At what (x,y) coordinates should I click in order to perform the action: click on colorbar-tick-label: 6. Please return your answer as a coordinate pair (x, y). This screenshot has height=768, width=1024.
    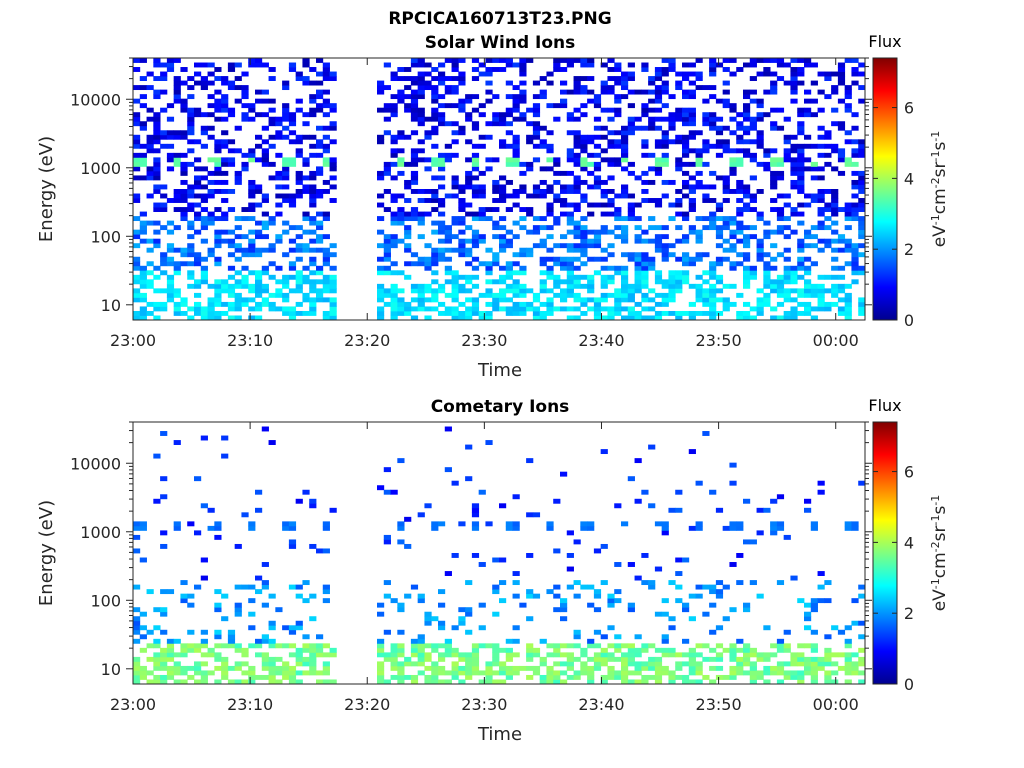
    Looking at the image, I should click on (909, 472).